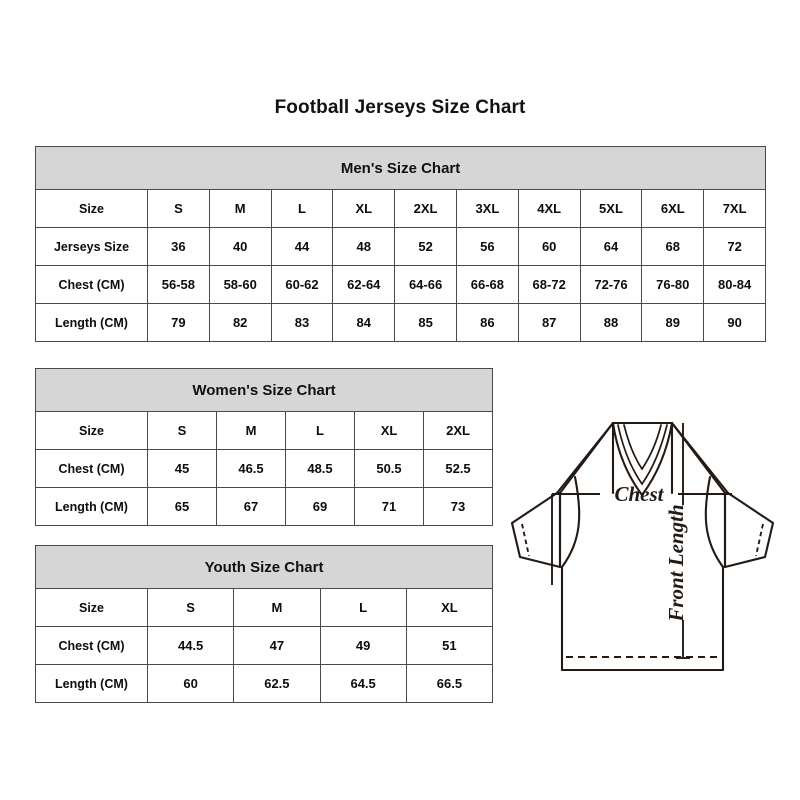  Describe the element at coordinates (714, 522) in the screenshot. I see `right-armhole-curve` at that location.